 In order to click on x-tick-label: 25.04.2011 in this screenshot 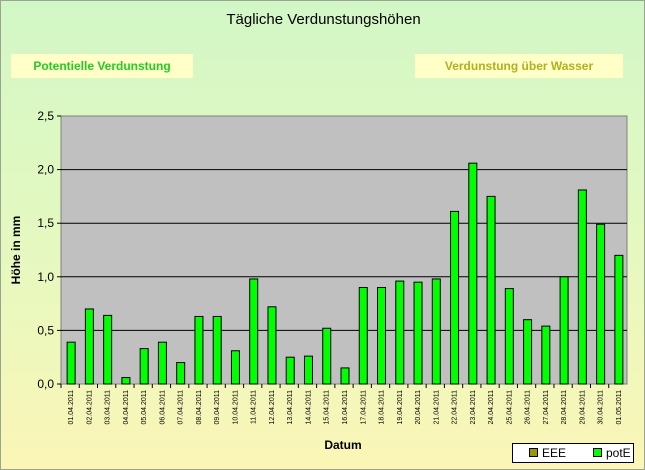, I will do `click(509, 407)`.